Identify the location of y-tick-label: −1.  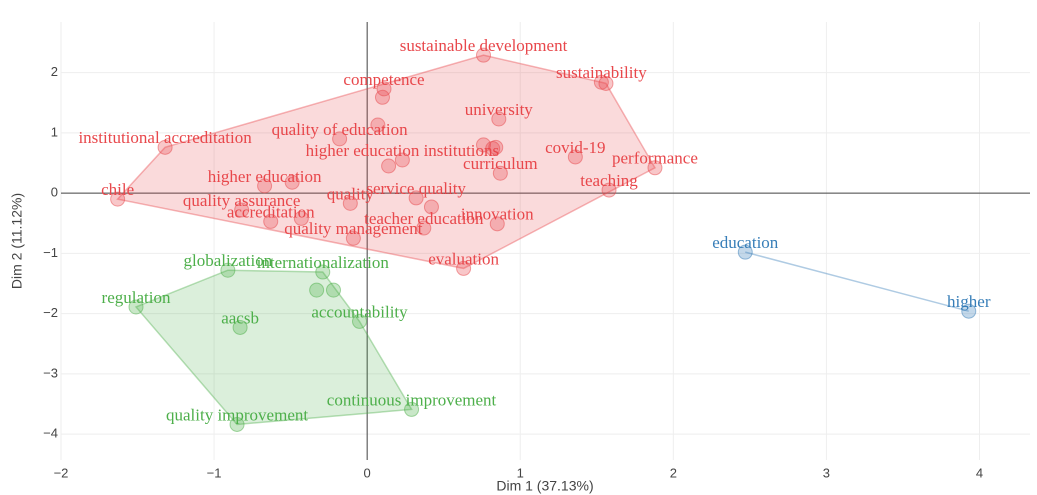
(50, 252).